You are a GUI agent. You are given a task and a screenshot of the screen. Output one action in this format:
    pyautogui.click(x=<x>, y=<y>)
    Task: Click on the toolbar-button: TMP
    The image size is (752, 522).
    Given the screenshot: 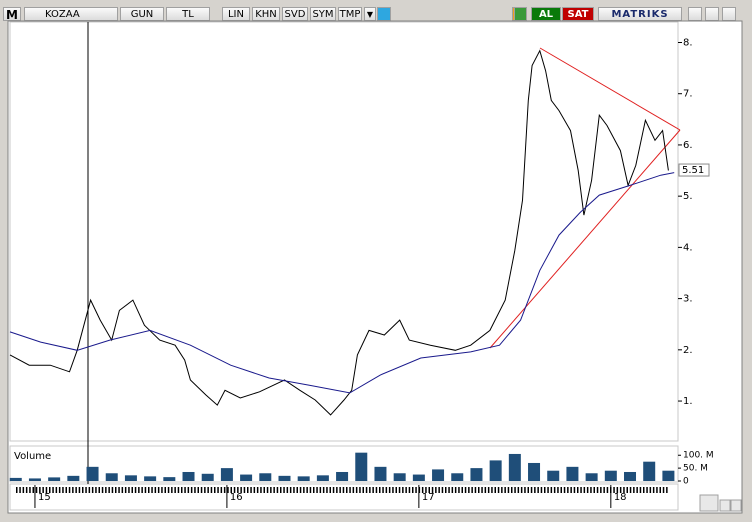 What is the action you would take?
    pyautogui.click(x=350, y=14)
    